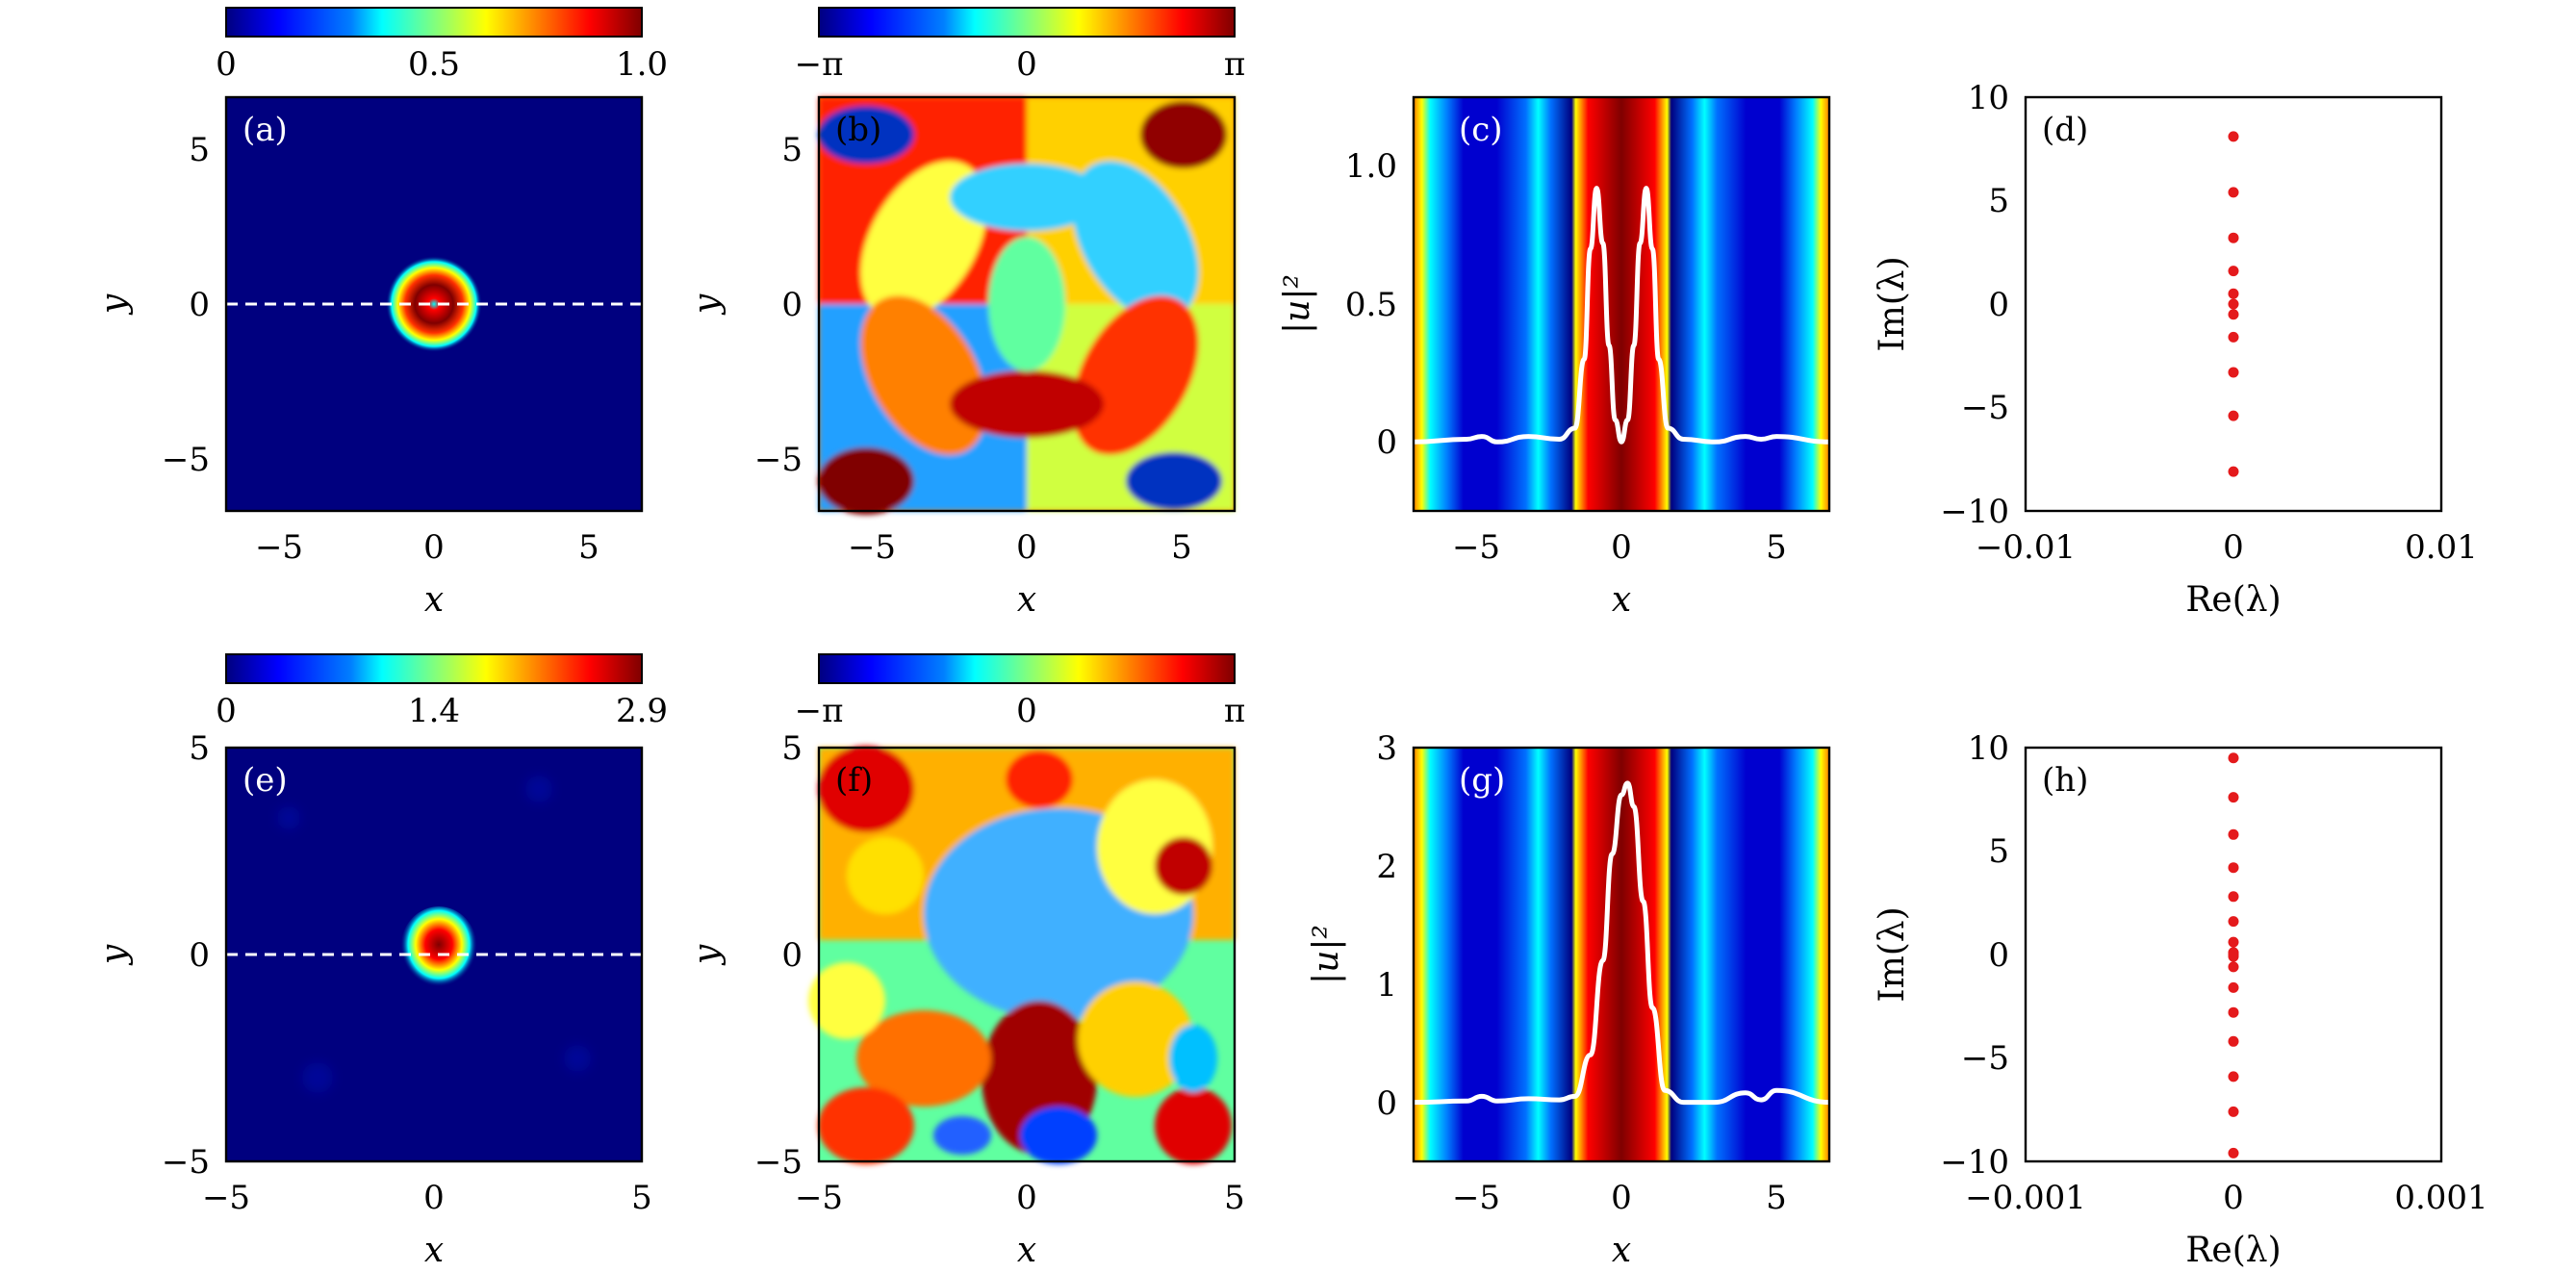 Image resolution: width=2576 pixels, height=1273 pixels. What do you see at coordinates (2026, 547) in the screenshot?
I see `x-tick: −0.01` at bounding box center [2026, 547].